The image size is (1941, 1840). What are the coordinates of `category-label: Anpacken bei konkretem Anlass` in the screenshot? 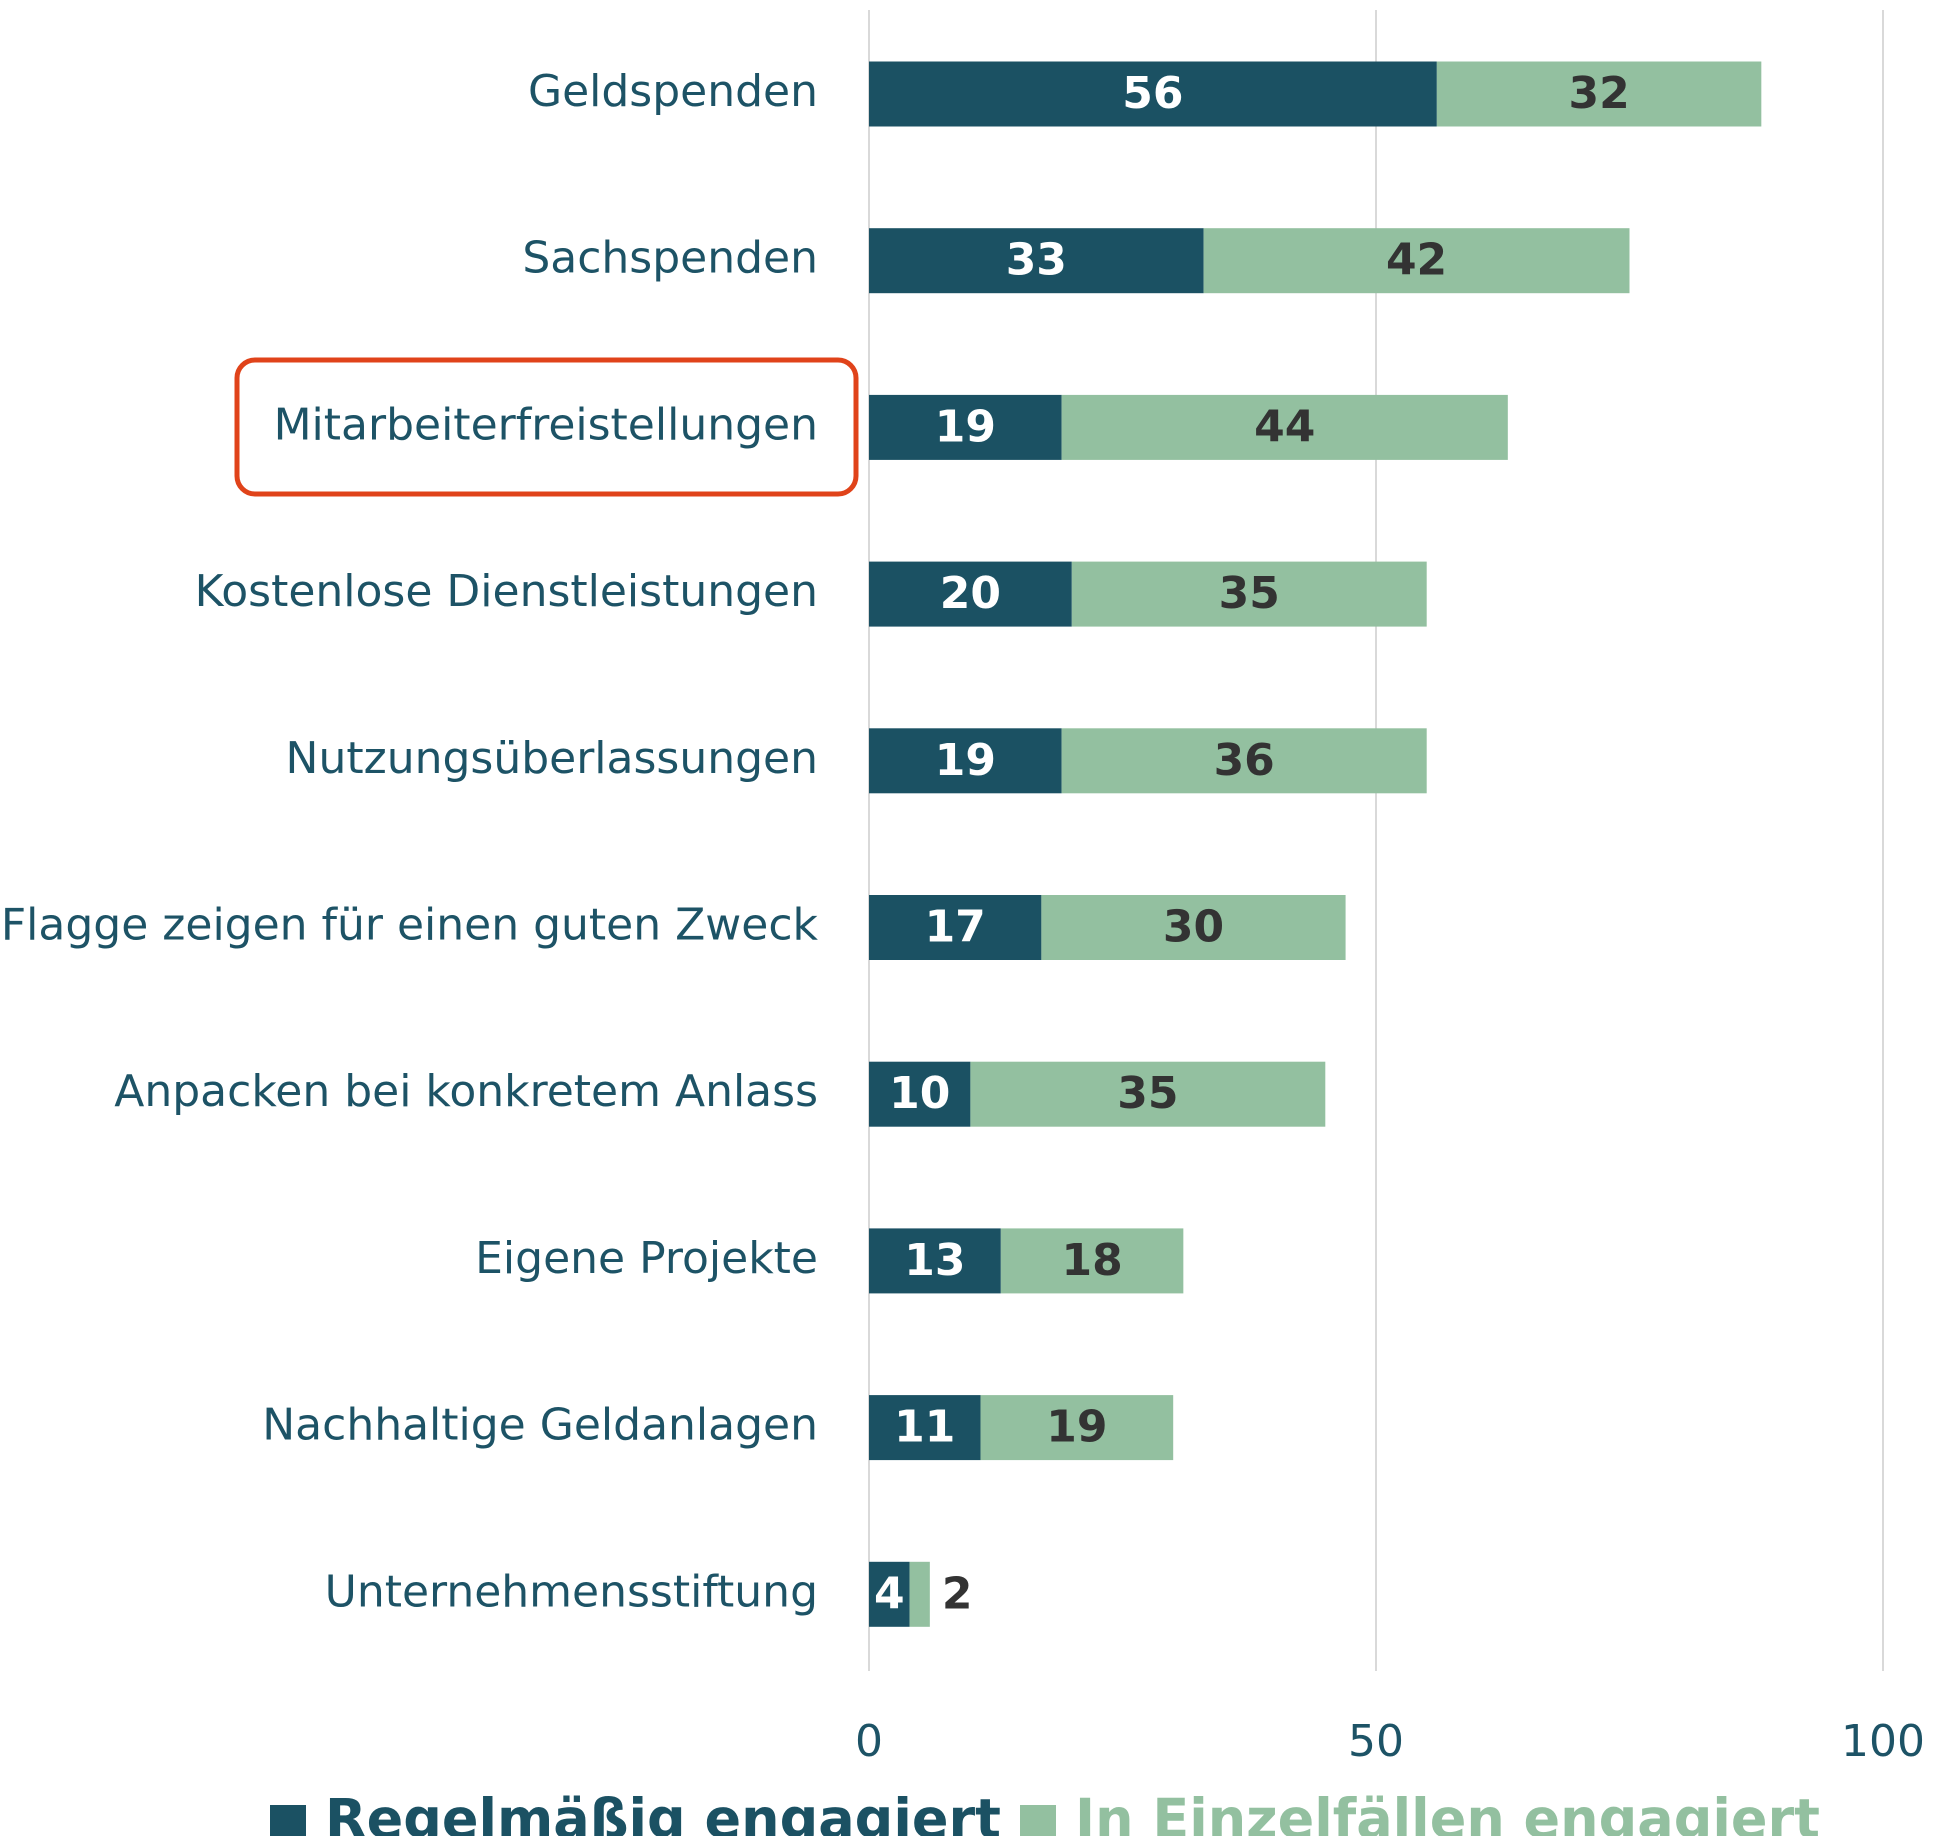 It's located at (466, 1091).